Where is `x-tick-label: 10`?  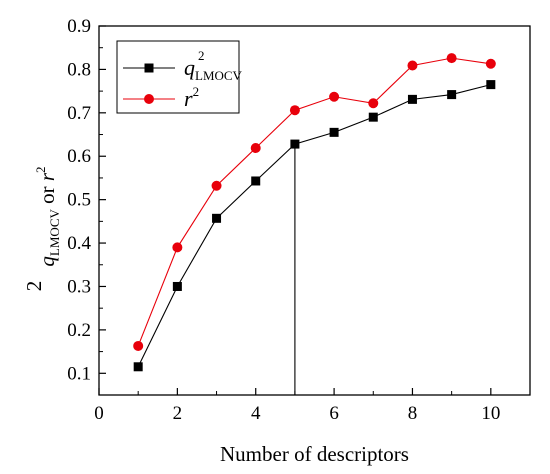 x-tick-label: 10 is located at coordinates (490, 413).